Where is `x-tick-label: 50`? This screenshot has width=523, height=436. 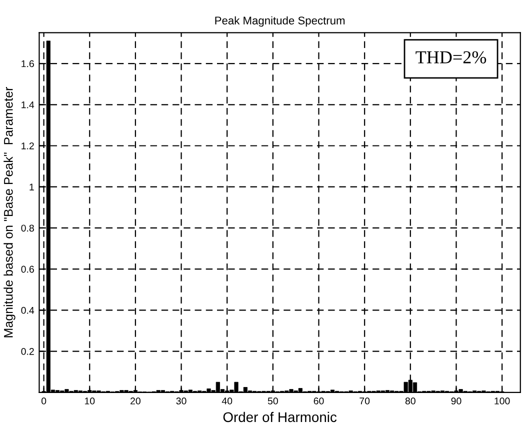 x-tick-label: 50 is located at coordinates (273, 401).